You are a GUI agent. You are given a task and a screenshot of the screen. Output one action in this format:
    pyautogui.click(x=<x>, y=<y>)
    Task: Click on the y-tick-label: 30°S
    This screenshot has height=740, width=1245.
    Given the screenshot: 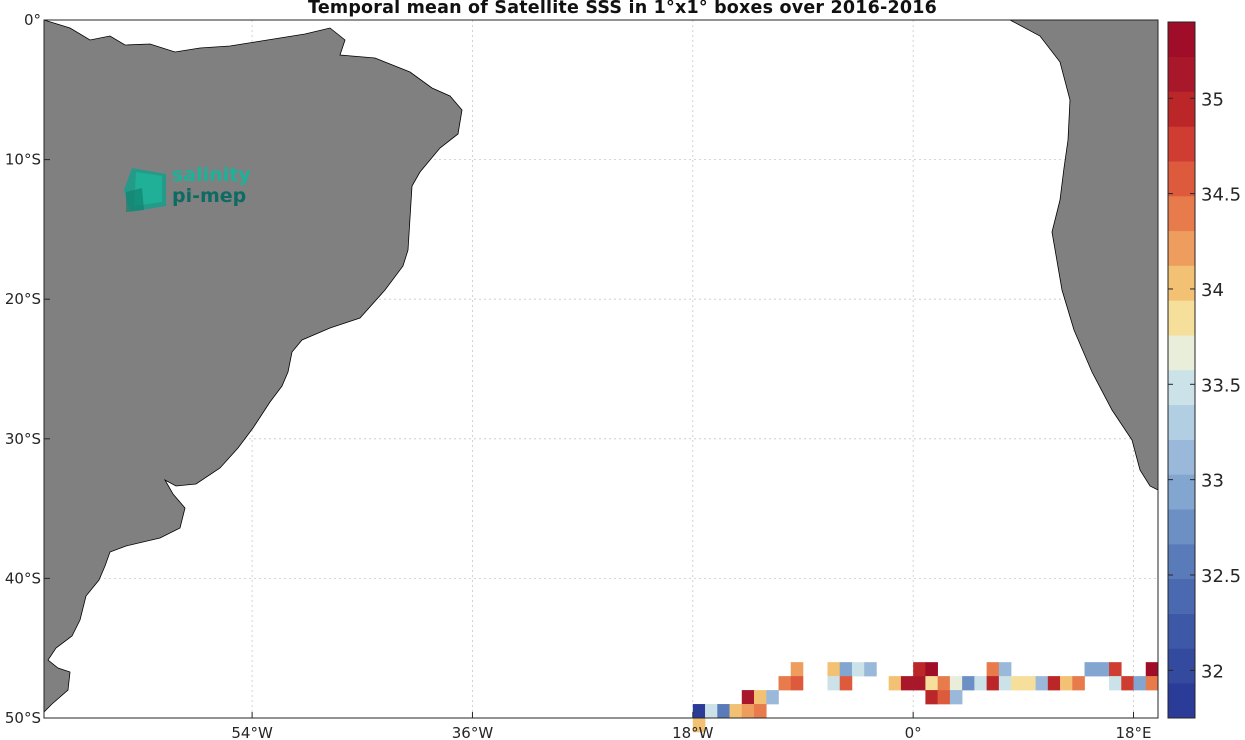 What is the action you would take?
    pyautogui.click(x=23, y=439)
    